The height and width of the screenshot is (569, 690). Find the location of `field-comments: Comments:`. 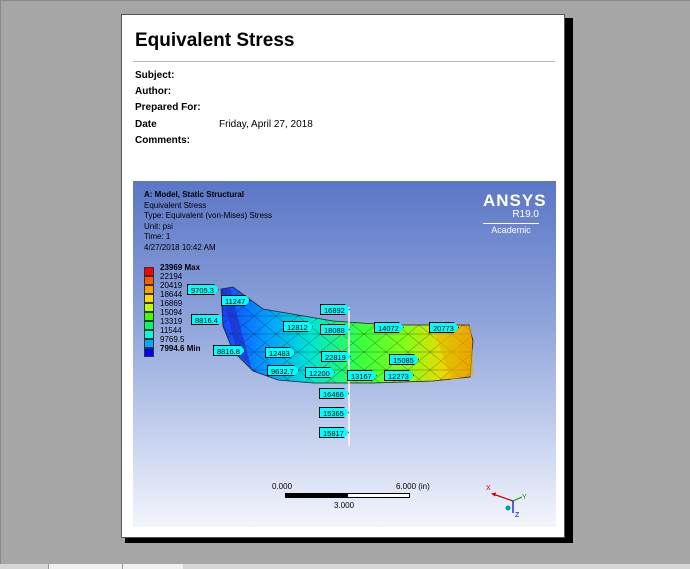

field-comments: Comments: is located at coordinates (177, 140).